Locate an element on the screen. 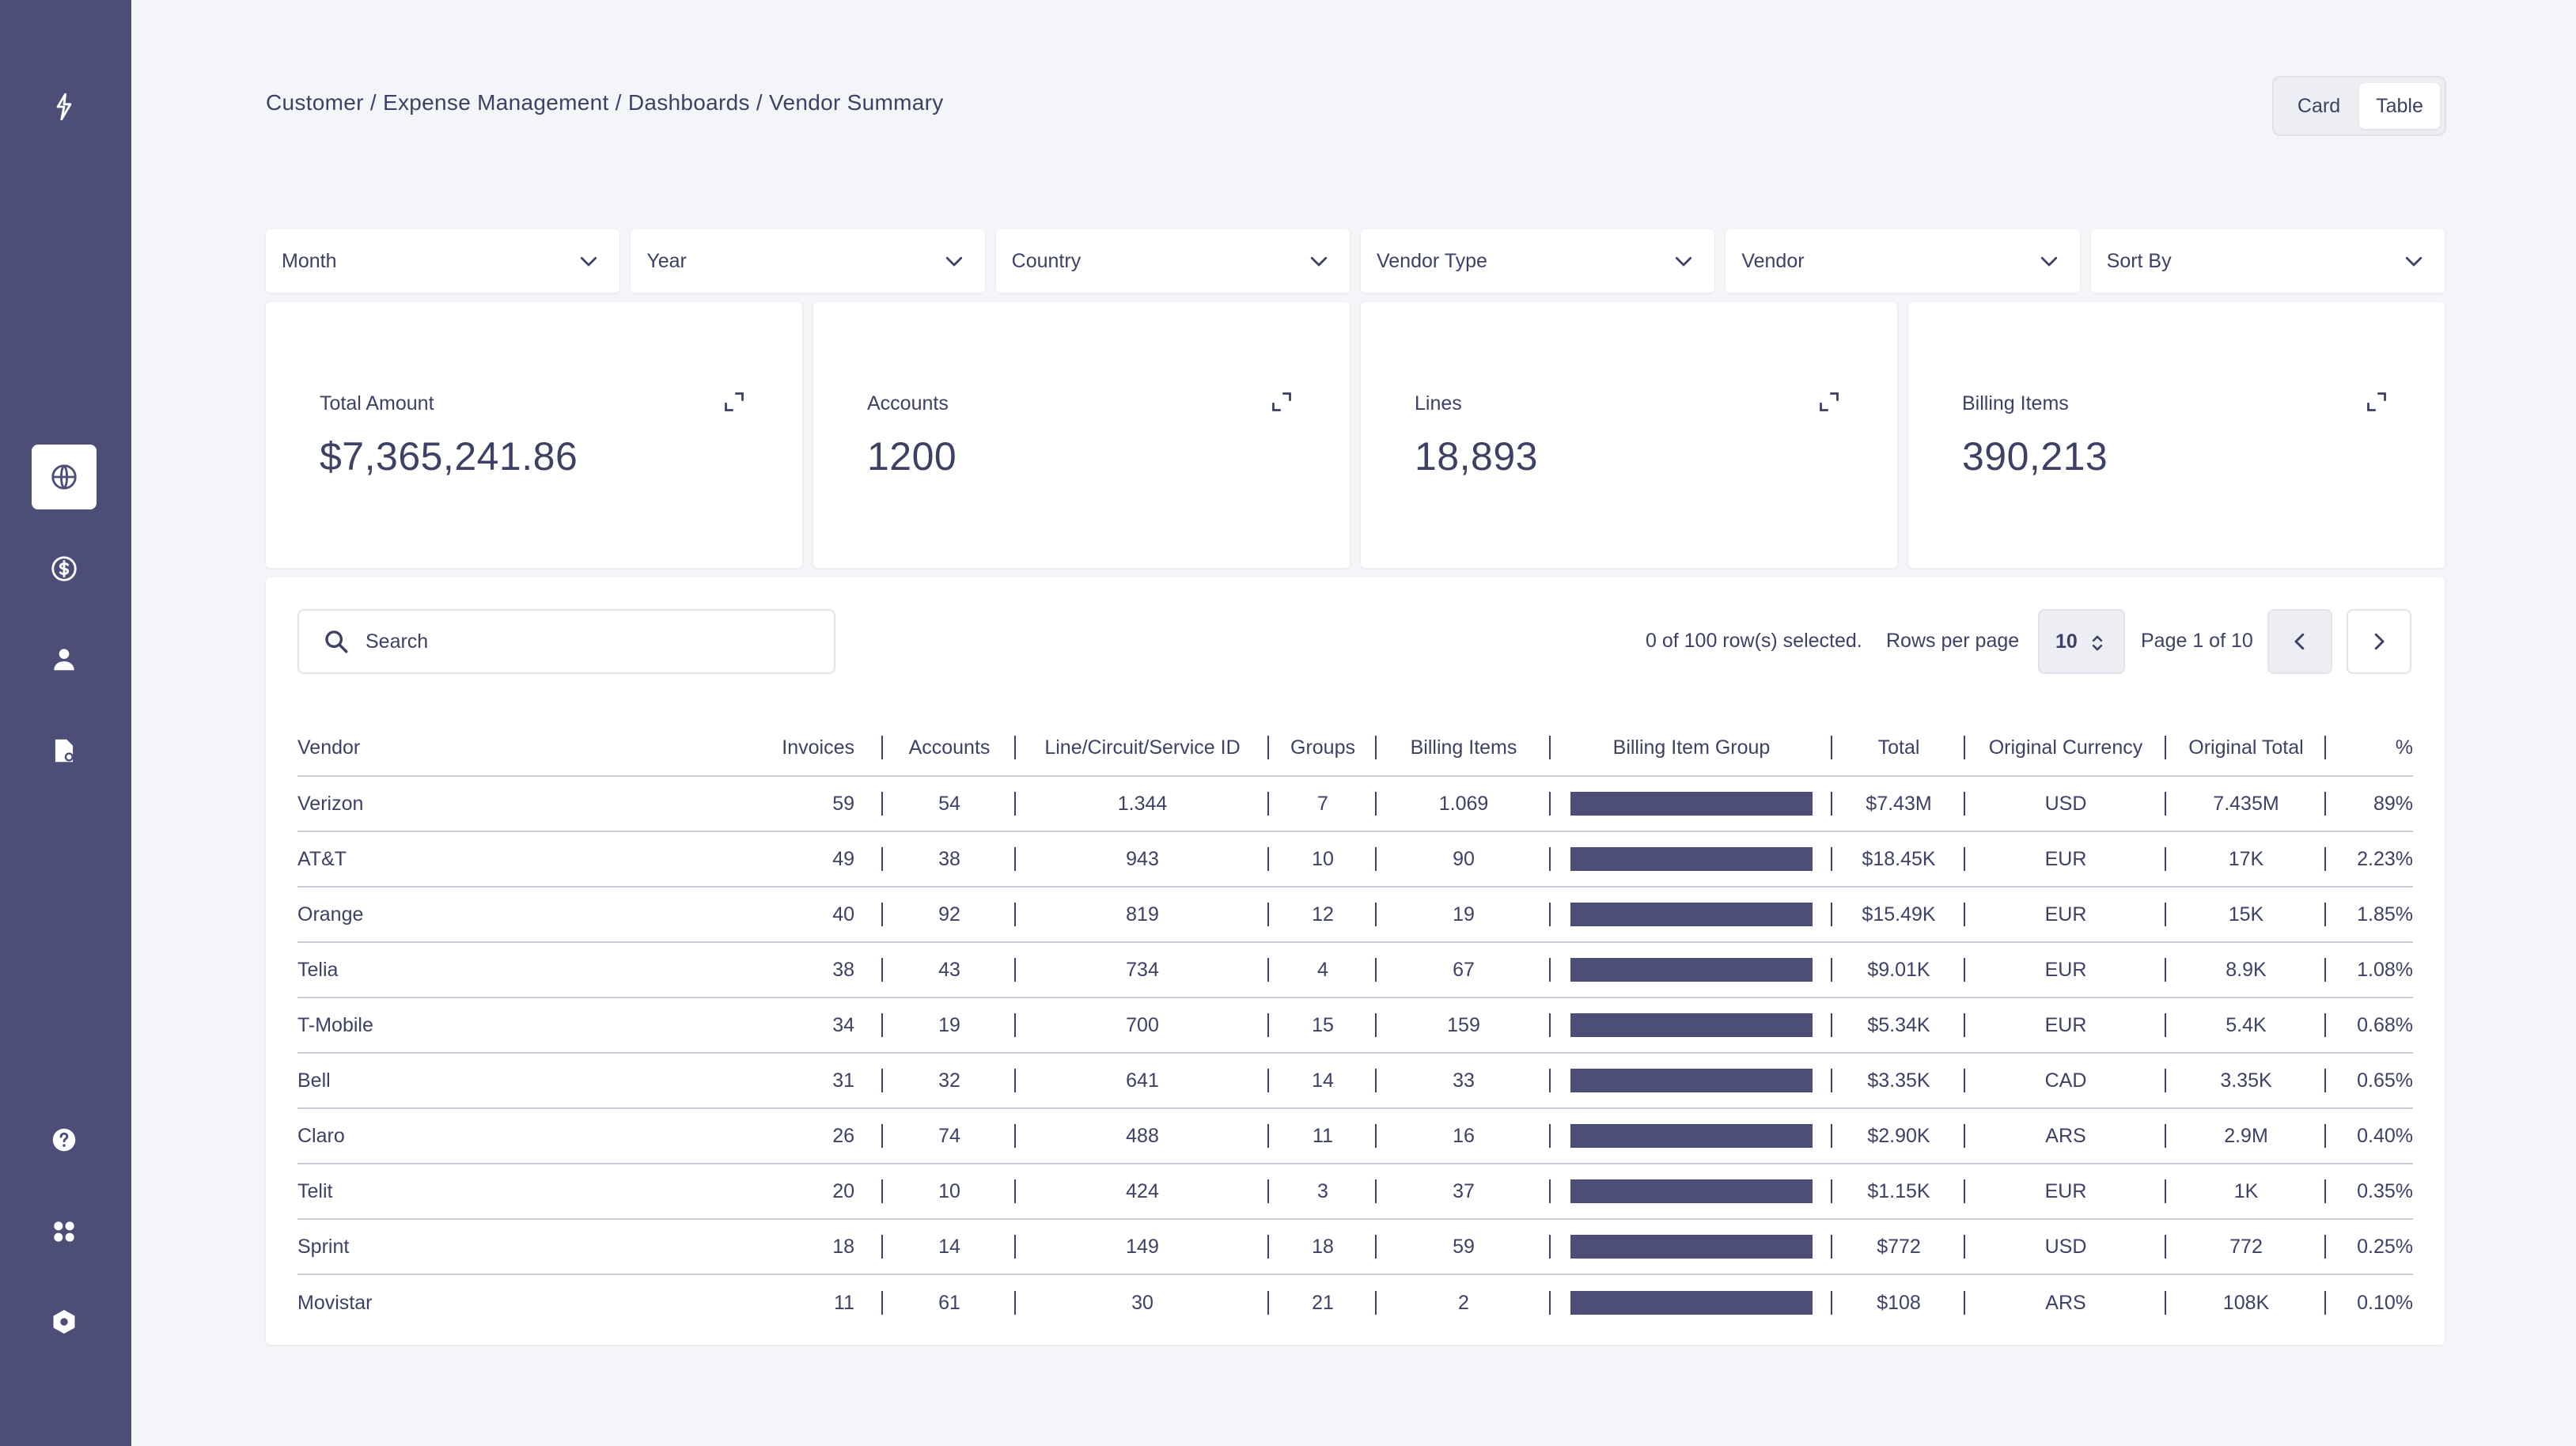 Image resolution: width=2576 pixels, height=1446 pixels. cell-invoices: 20 is located at coordinates (812, 1191).